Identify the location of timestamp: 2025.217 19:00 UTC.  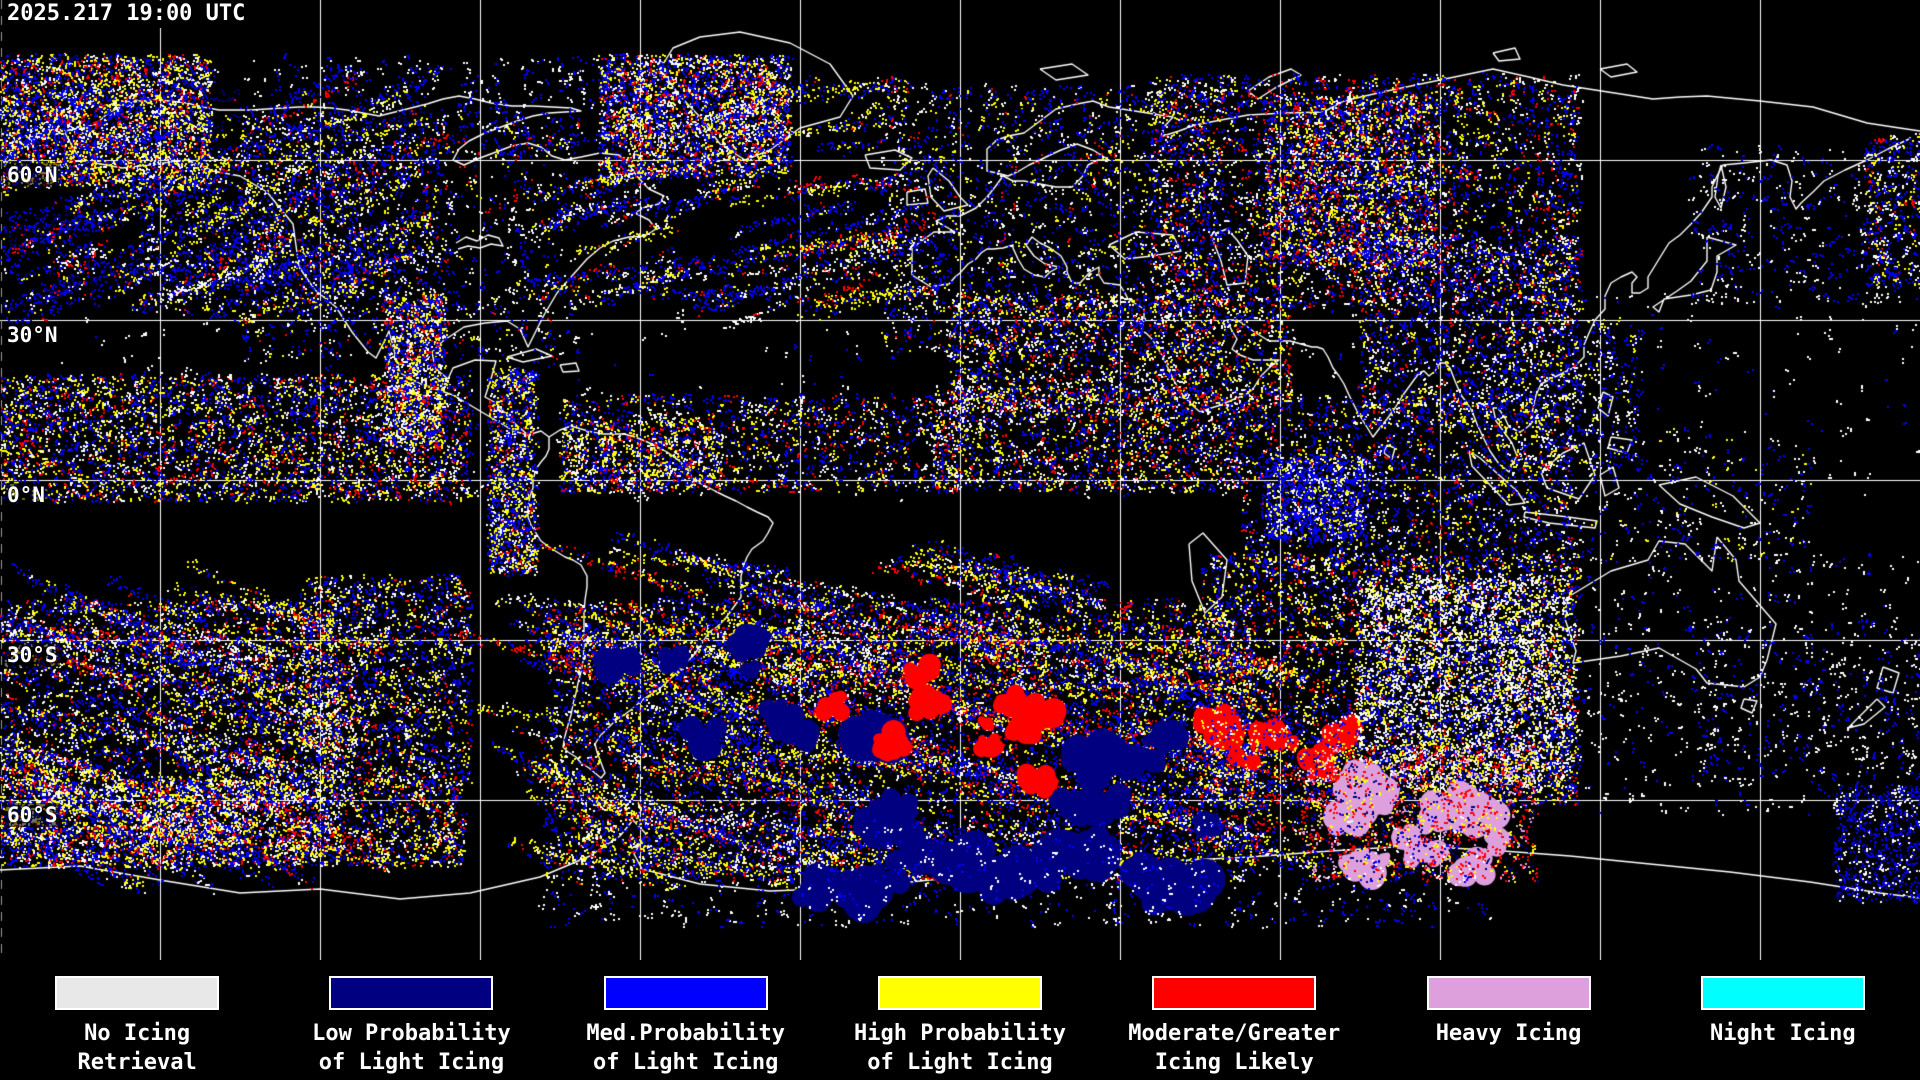
(127, 14).